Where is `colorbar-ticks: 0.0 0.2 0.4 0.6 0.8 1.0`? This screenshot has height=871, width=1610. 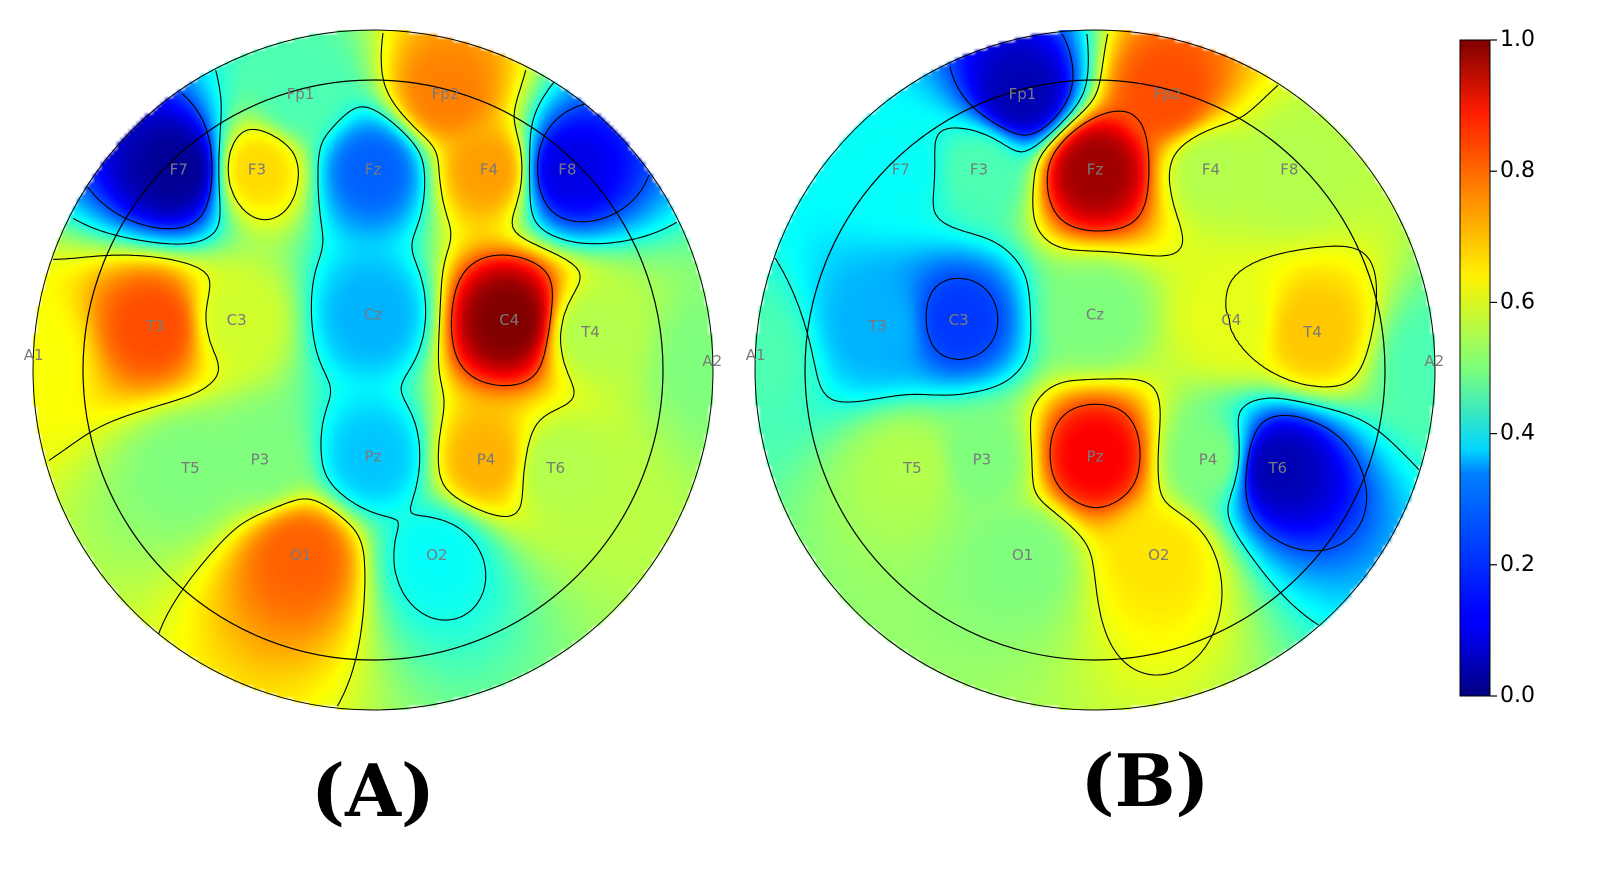
colorbar-ticks: 0.0 0.2 0.4 0.6 0.8 1.0 is located at coordinates (1512, 367).